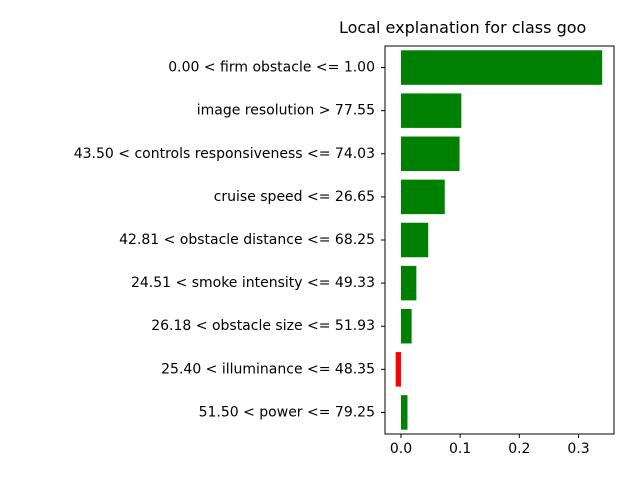 The height and width of the screenshot is (480, 640). Describe the element at coordinates (401, 449) in the screenshot. I see `x-tick-label: 0.0` at that location.